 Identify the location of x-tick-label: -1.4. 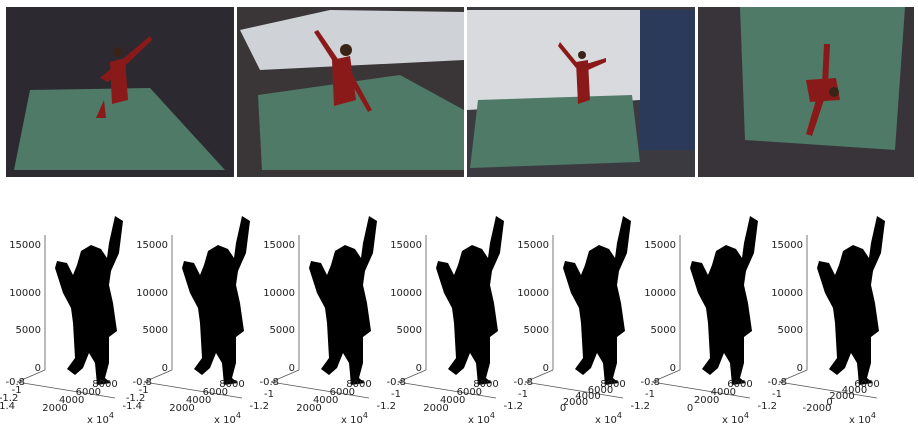
(132, 406).